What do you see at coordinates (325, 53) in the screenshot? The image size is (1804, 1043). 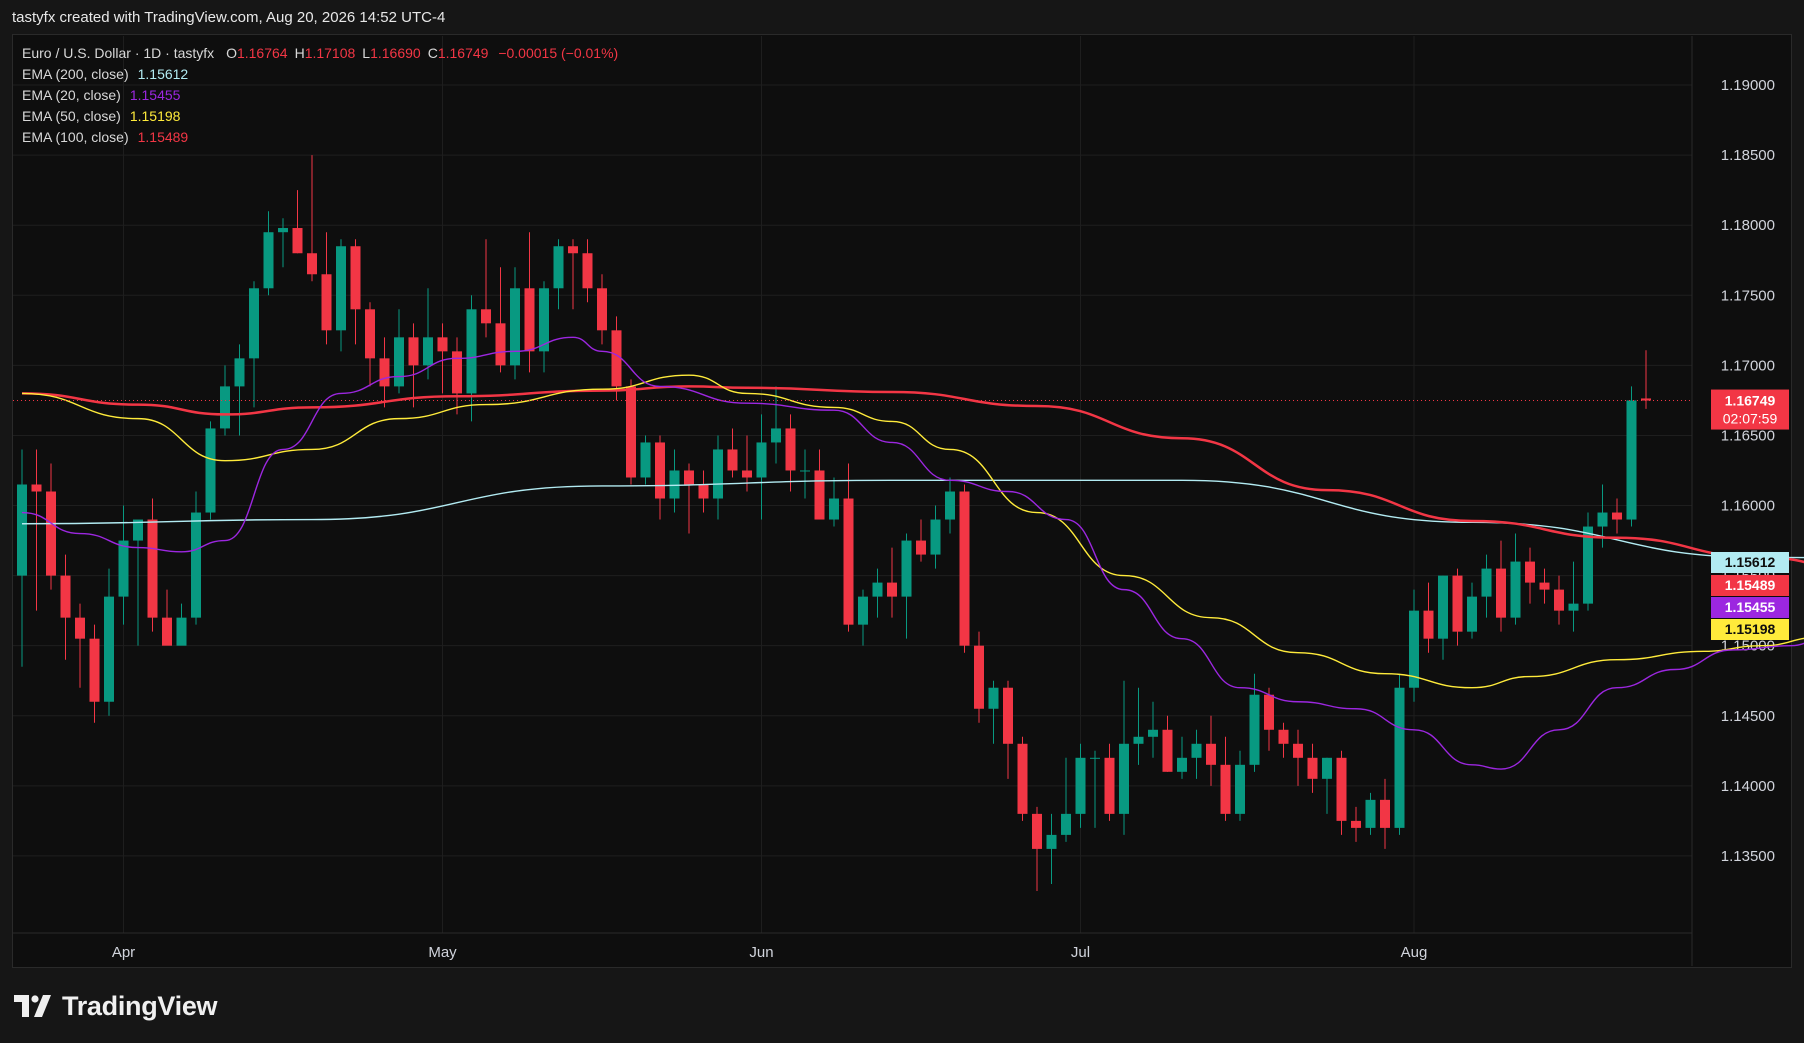 I see `ohlc-h: H1.17108` at bounding box center [325, 53].